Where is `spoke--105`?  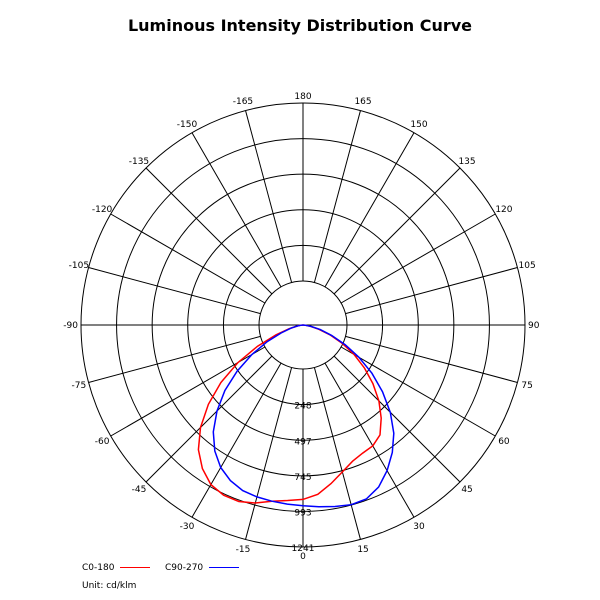
spoke--105 is located at coordinates (174, 291).